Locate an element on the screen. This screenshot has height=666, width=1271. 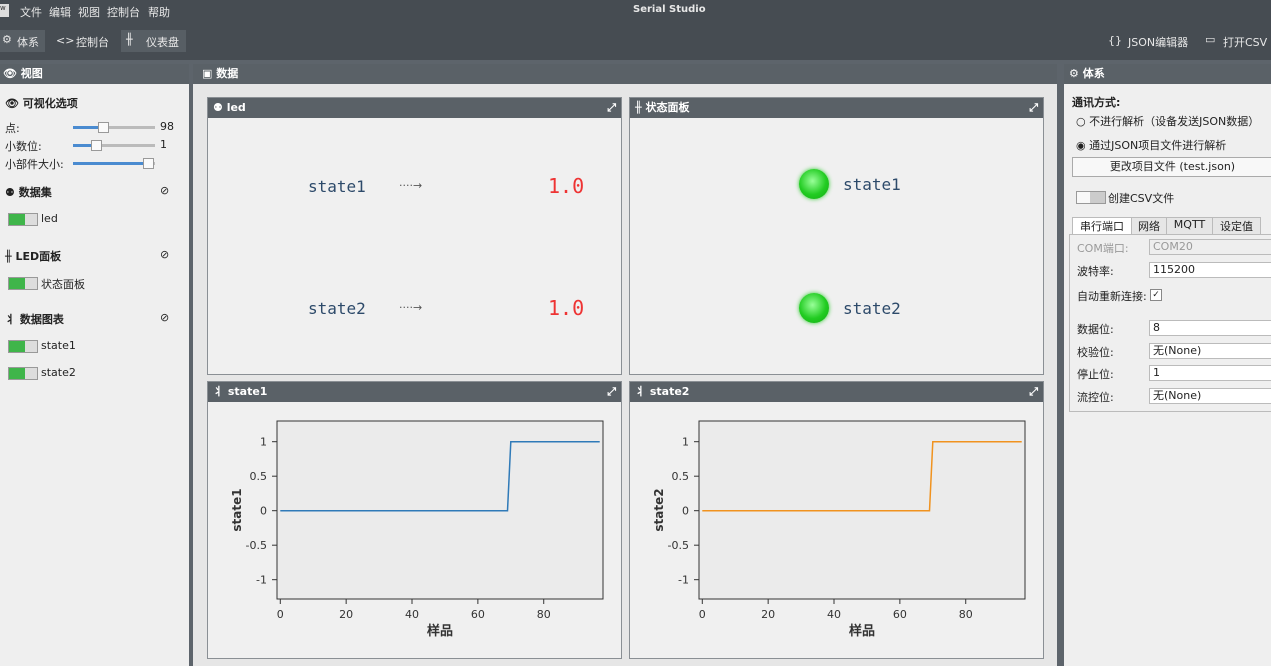
slider-label: 小数位: is located at coordinates (23, 146).